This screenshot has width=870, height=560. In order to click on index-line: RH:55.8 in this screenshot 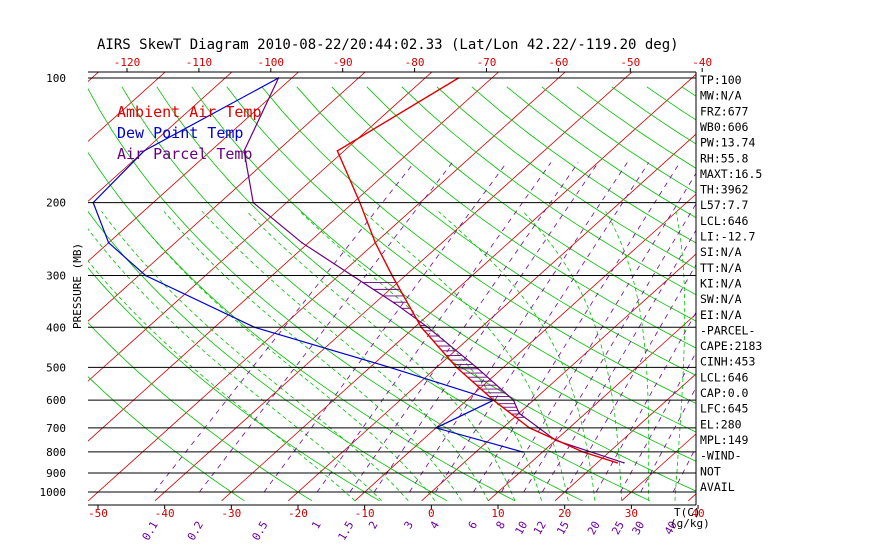, I will do `click(724, 158)`.